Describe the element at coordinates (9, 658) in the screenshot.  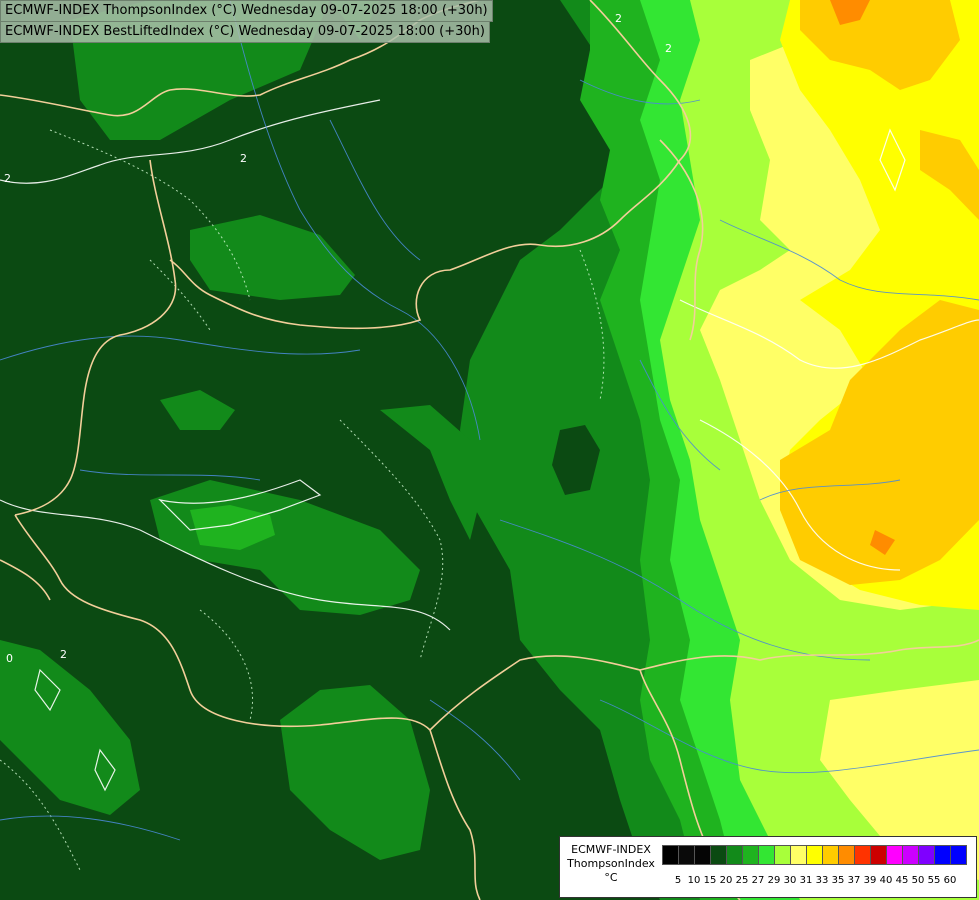
I see `contour-label: 0` at that location.